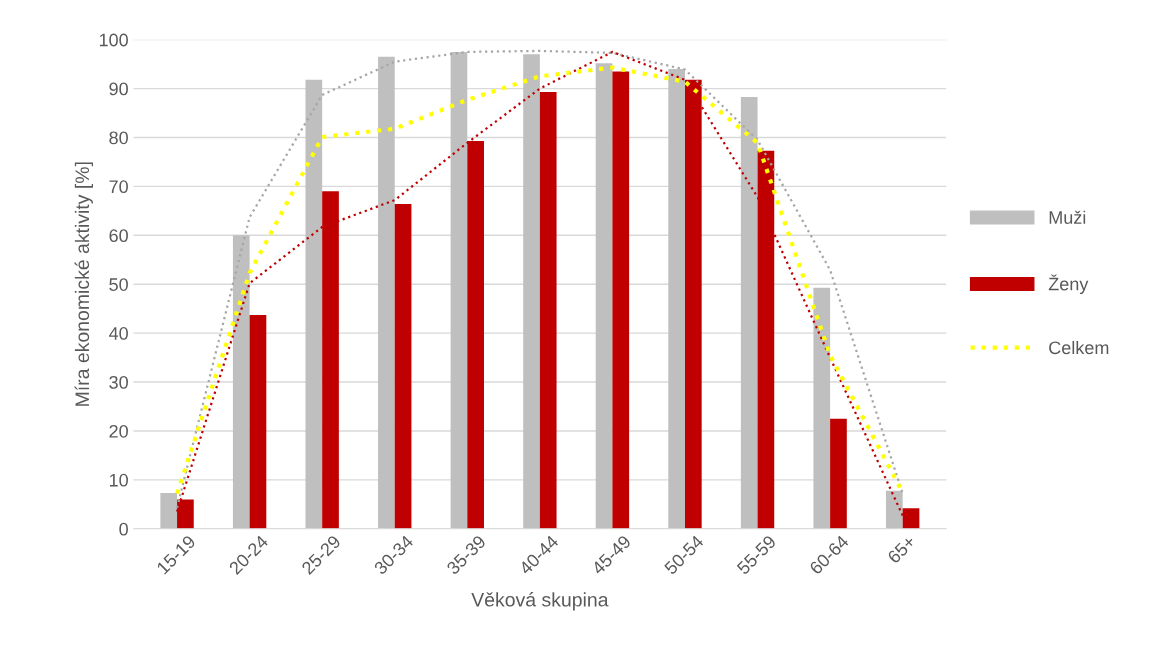 Image resolution: width=1161 pixels, height=661 pixels. Describe the element at coordinates (118, 284) in the screenshot. I see `y-tick-label: 50` at that location.